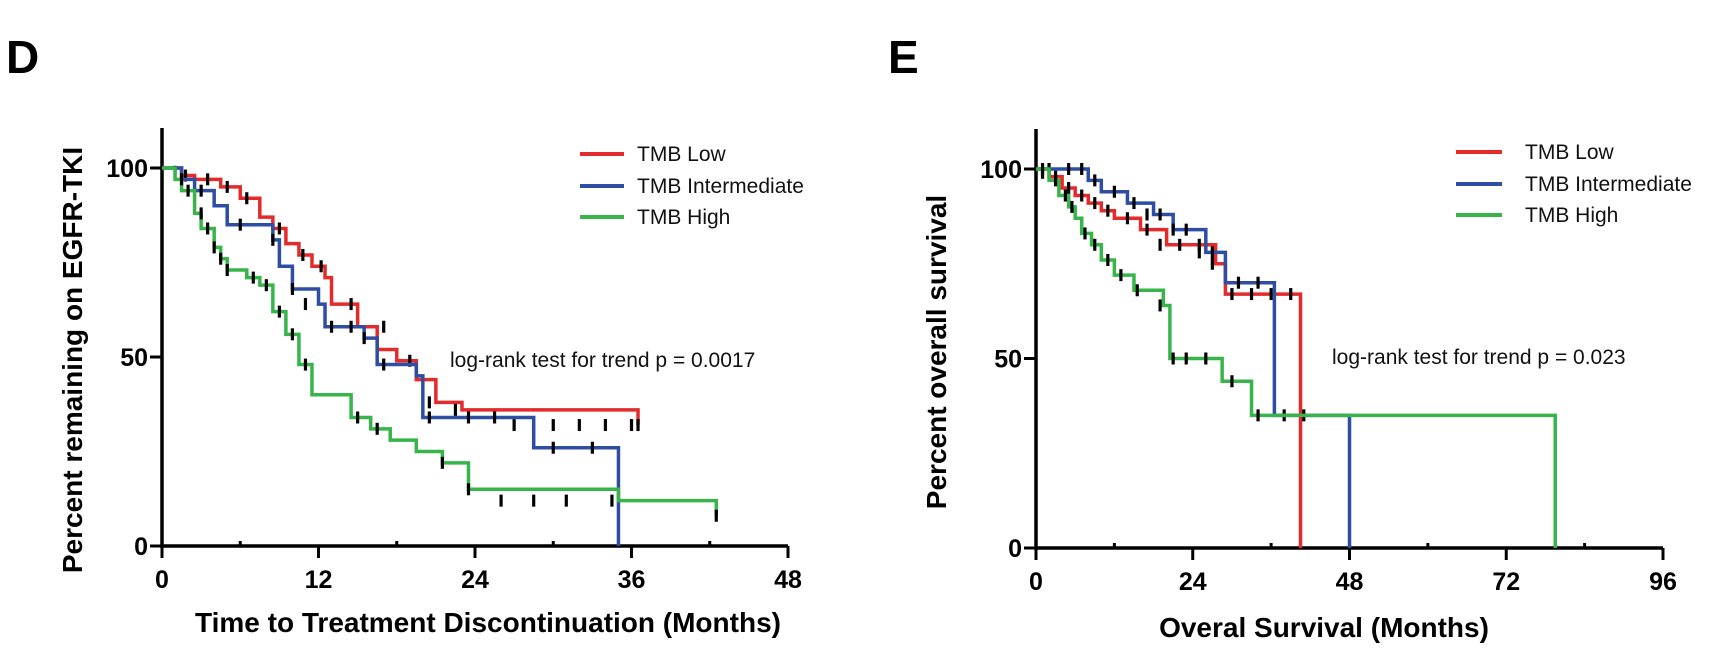 The height and width of the screenshot is (656, 1722). I want to click on x-tick-label: 12, so click(319, 580).